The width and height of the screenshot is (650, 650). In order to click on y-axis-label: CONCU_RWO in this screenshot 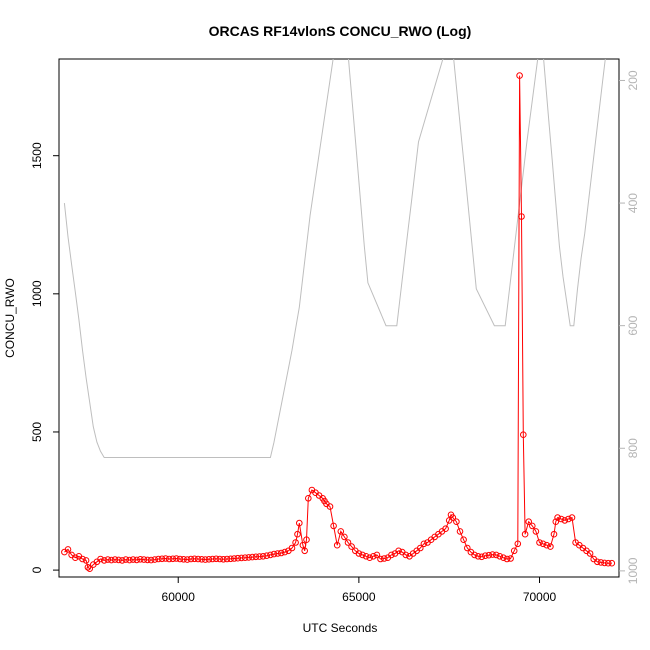, I will do `click(10, 318)`.